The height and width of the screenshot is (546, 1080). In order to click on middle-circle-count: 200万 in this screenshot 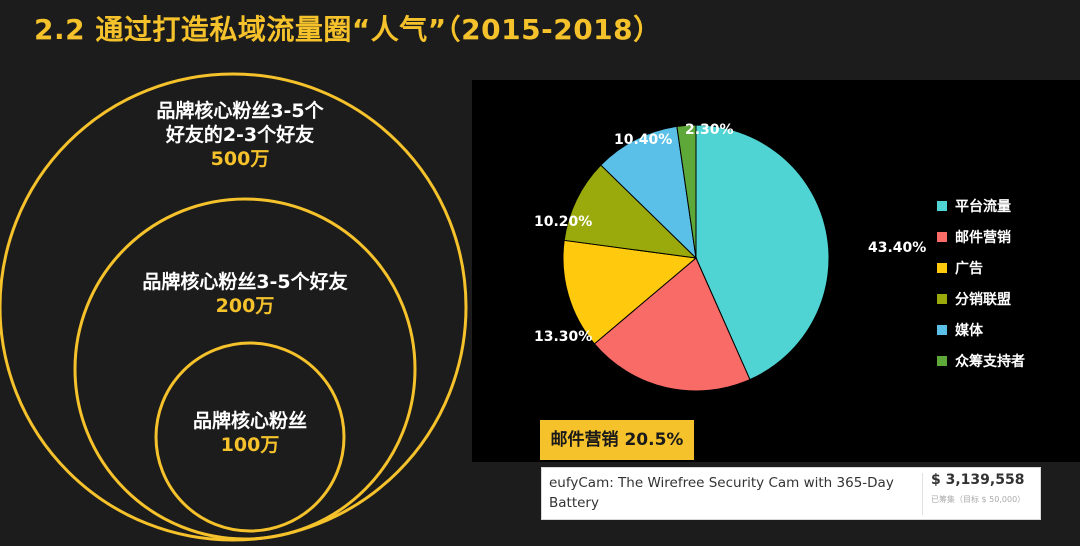, I will do `click(245, 305)`.